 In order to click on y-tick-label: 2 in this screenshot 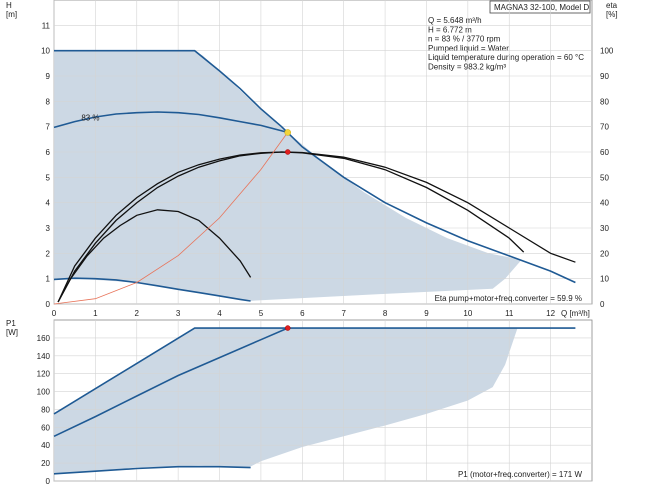, I will do `click(48, 253)`.